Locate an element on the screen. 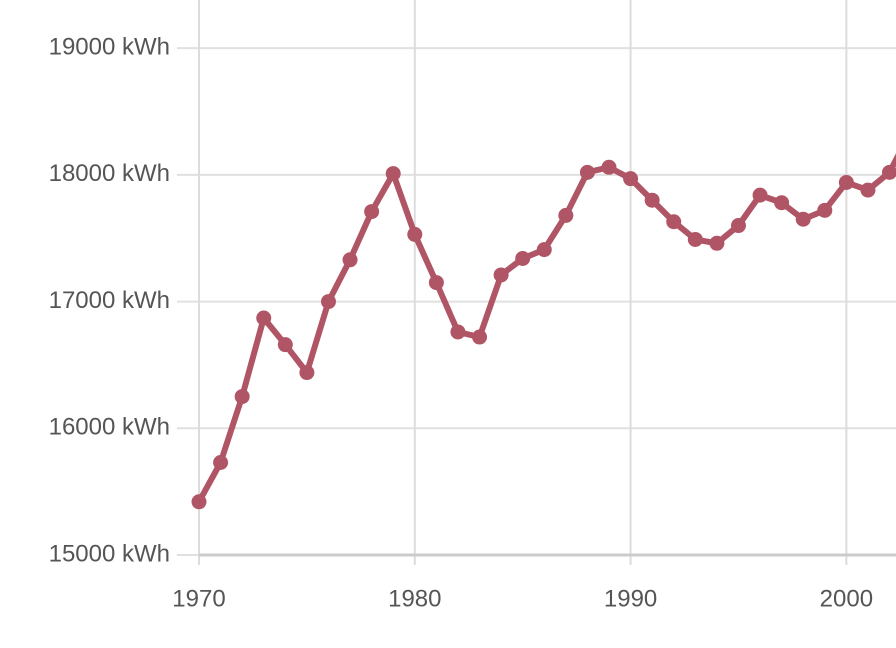 This screenshot has width=896, height=648. x-tick-label: 1990 is located at coordinates (630, 598).